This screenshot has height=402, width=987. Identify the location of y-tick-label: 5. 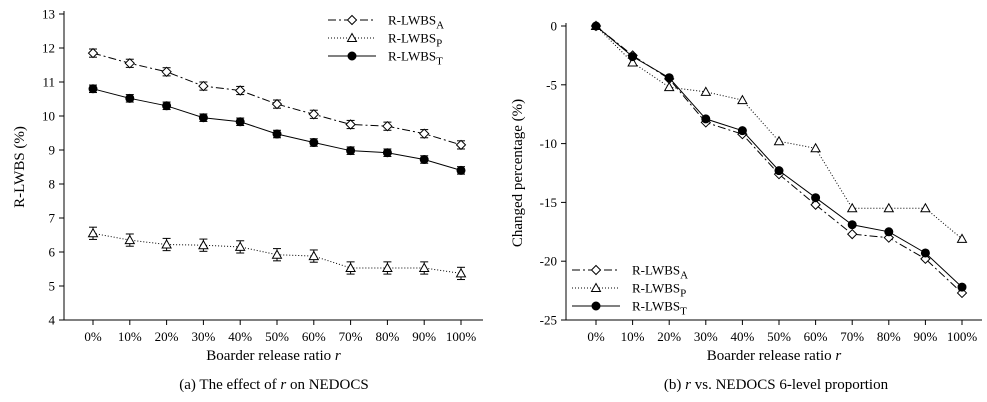
(52, 286).